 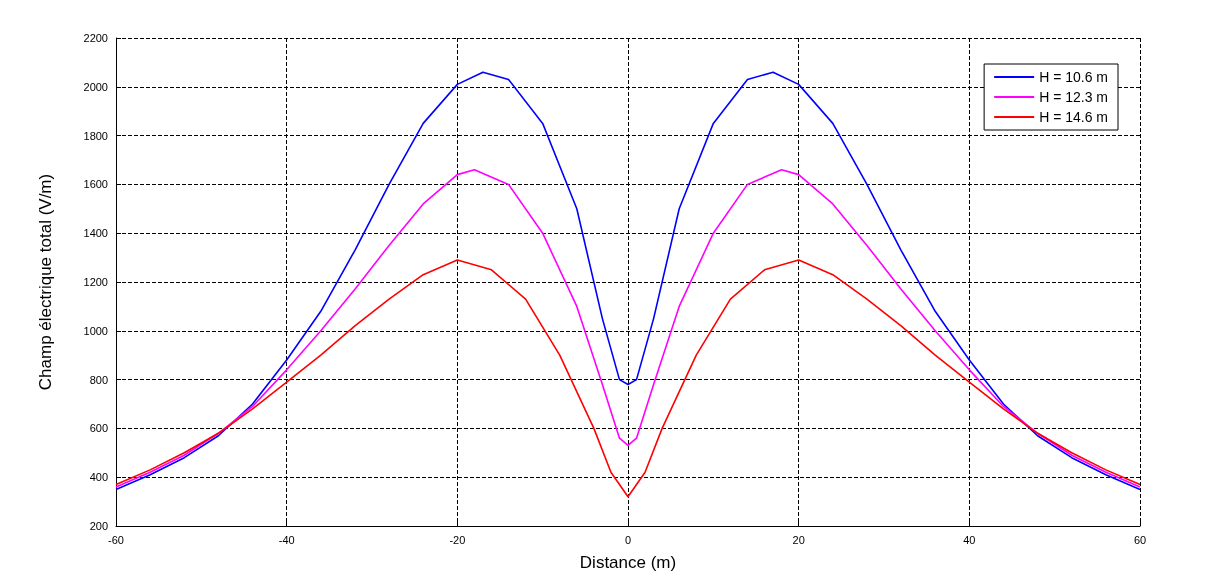 I want to click on x-tick-label: 0, so click(x=628, y=539).